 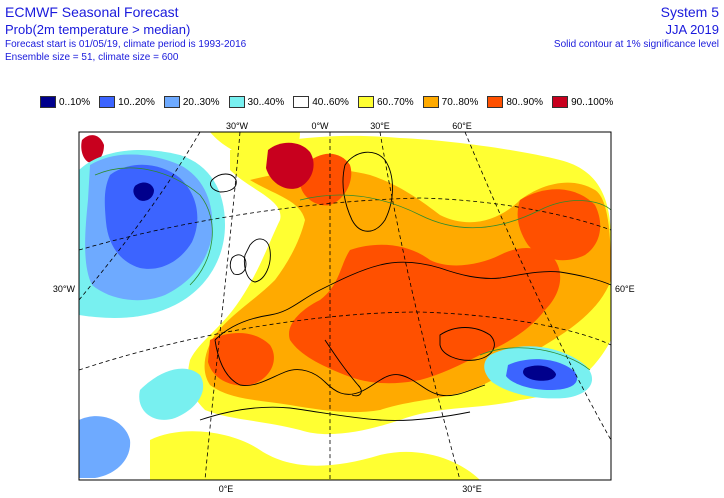 What do you see at coordinates (92, 12) in the screenshot?
I see `chart-title: ECMWF Seasonal Forecast` at bounding box center [92, 12].